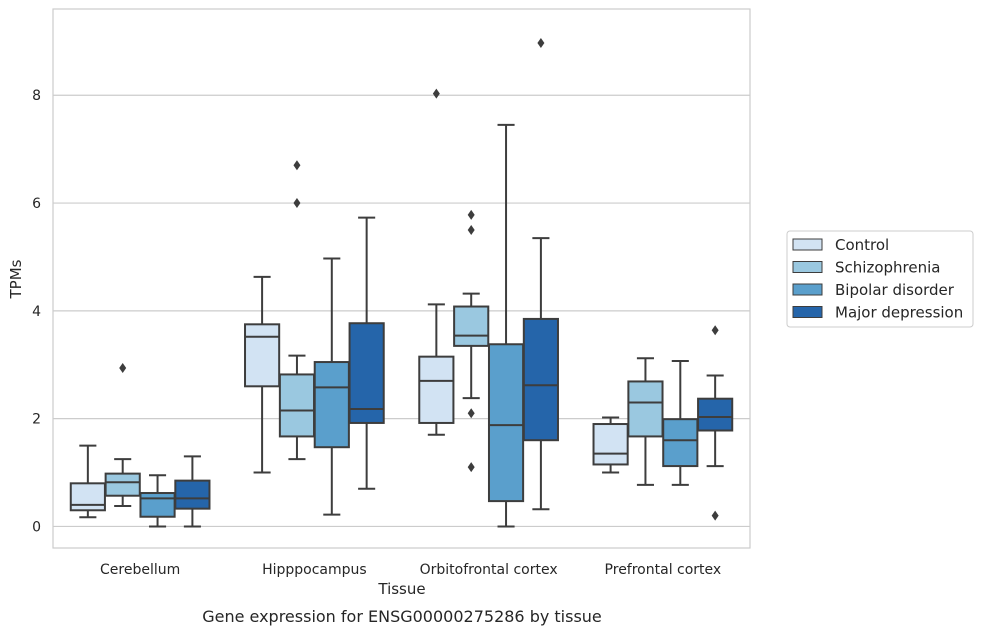 This screenshot has width=983, height=634. I want to click on y-axis-label: TPMs, so click(16, 279).